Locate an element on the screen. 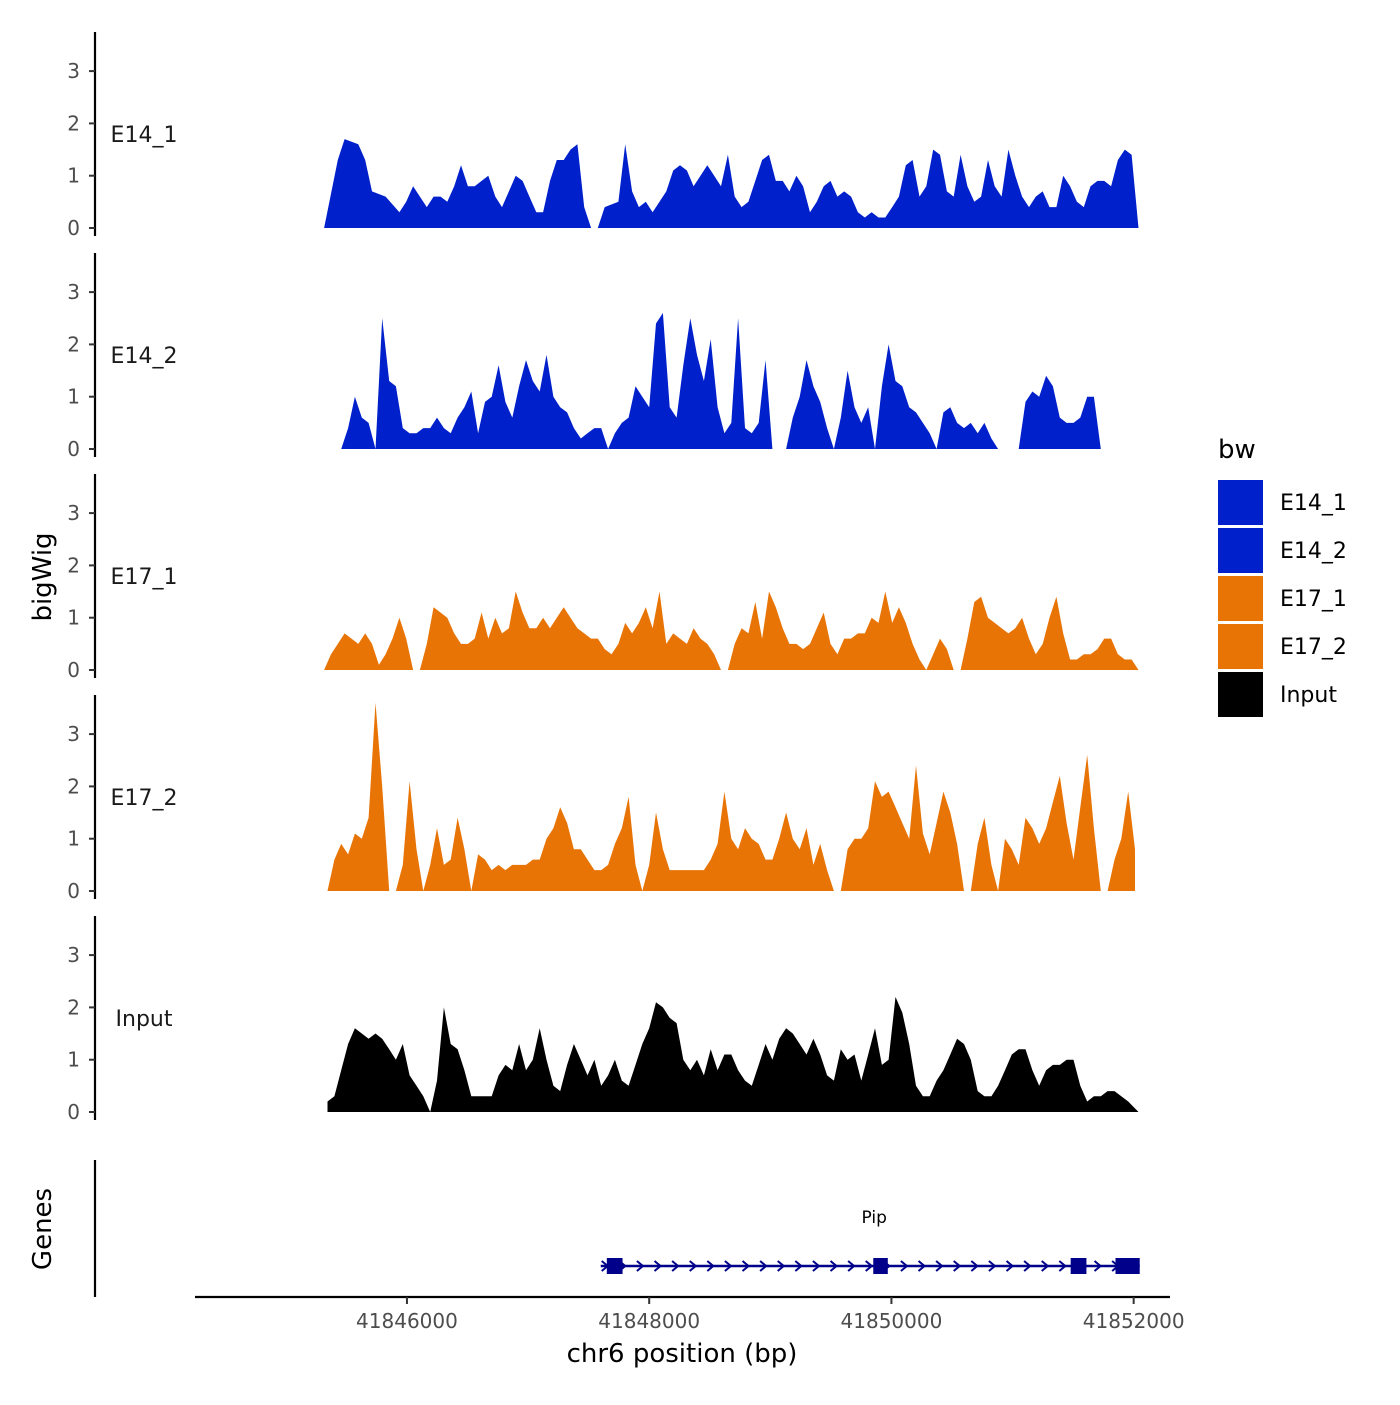 Image resolution: width=1400 pixels, height=1405 pixels. track-panel-e17_1: 0 1 2 3 E17_1 is located at coordinates (603, 578).